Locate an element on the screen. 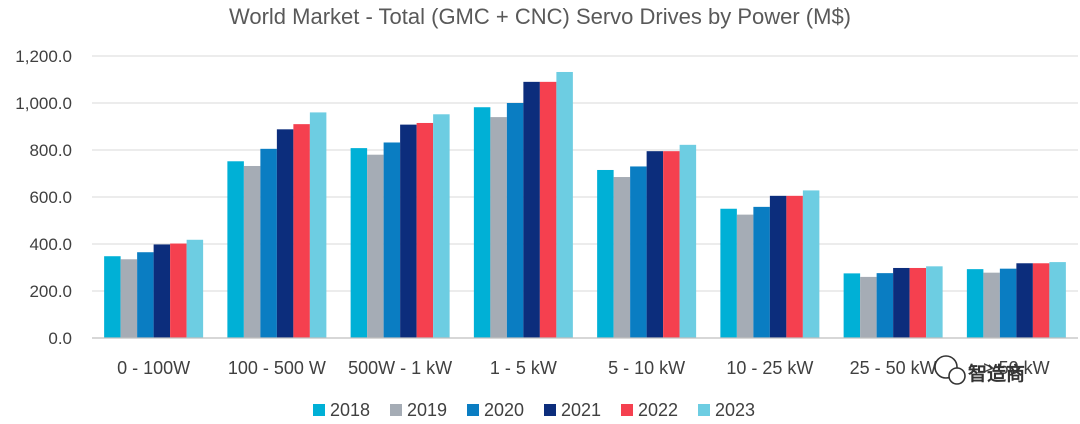 Image resolution: width=1080 pixels, height=424 pixels. y-tick-label: 200.0 is located at coordinates (50, 291).